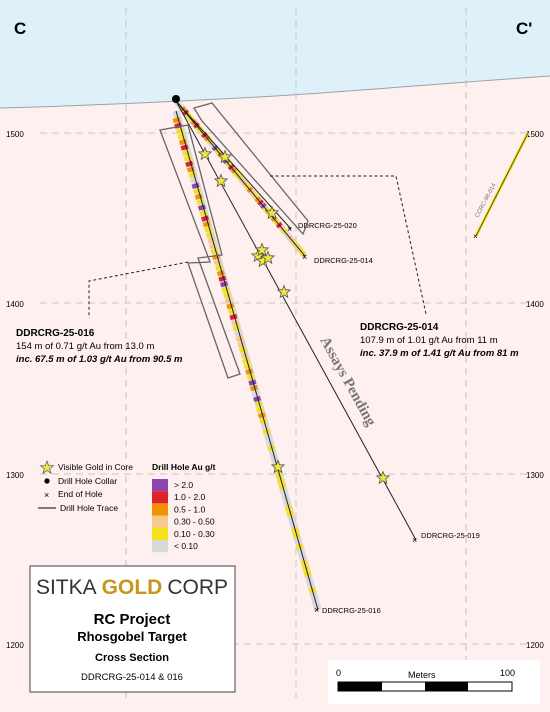  Describe the element at coordinates (15, 645) in the screenshot. I see `elevation-label-left-1200: 1200` at that location.